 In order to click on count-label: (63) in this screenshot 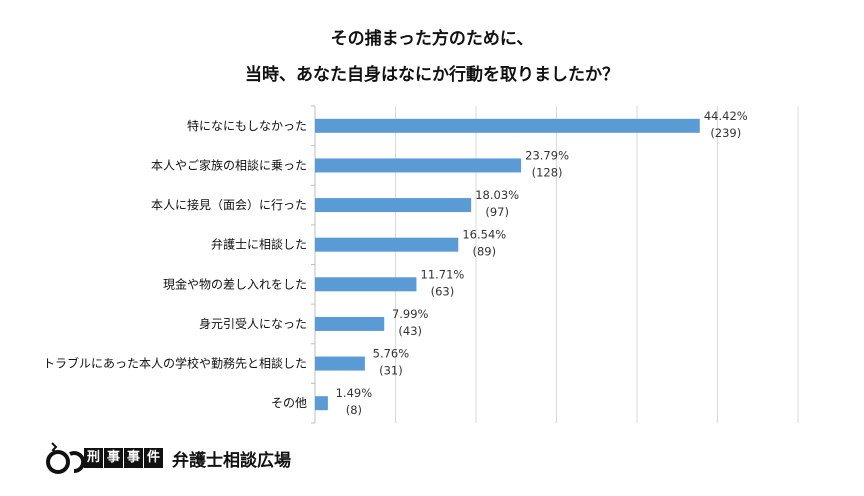, I will do `click(443, 291)`.